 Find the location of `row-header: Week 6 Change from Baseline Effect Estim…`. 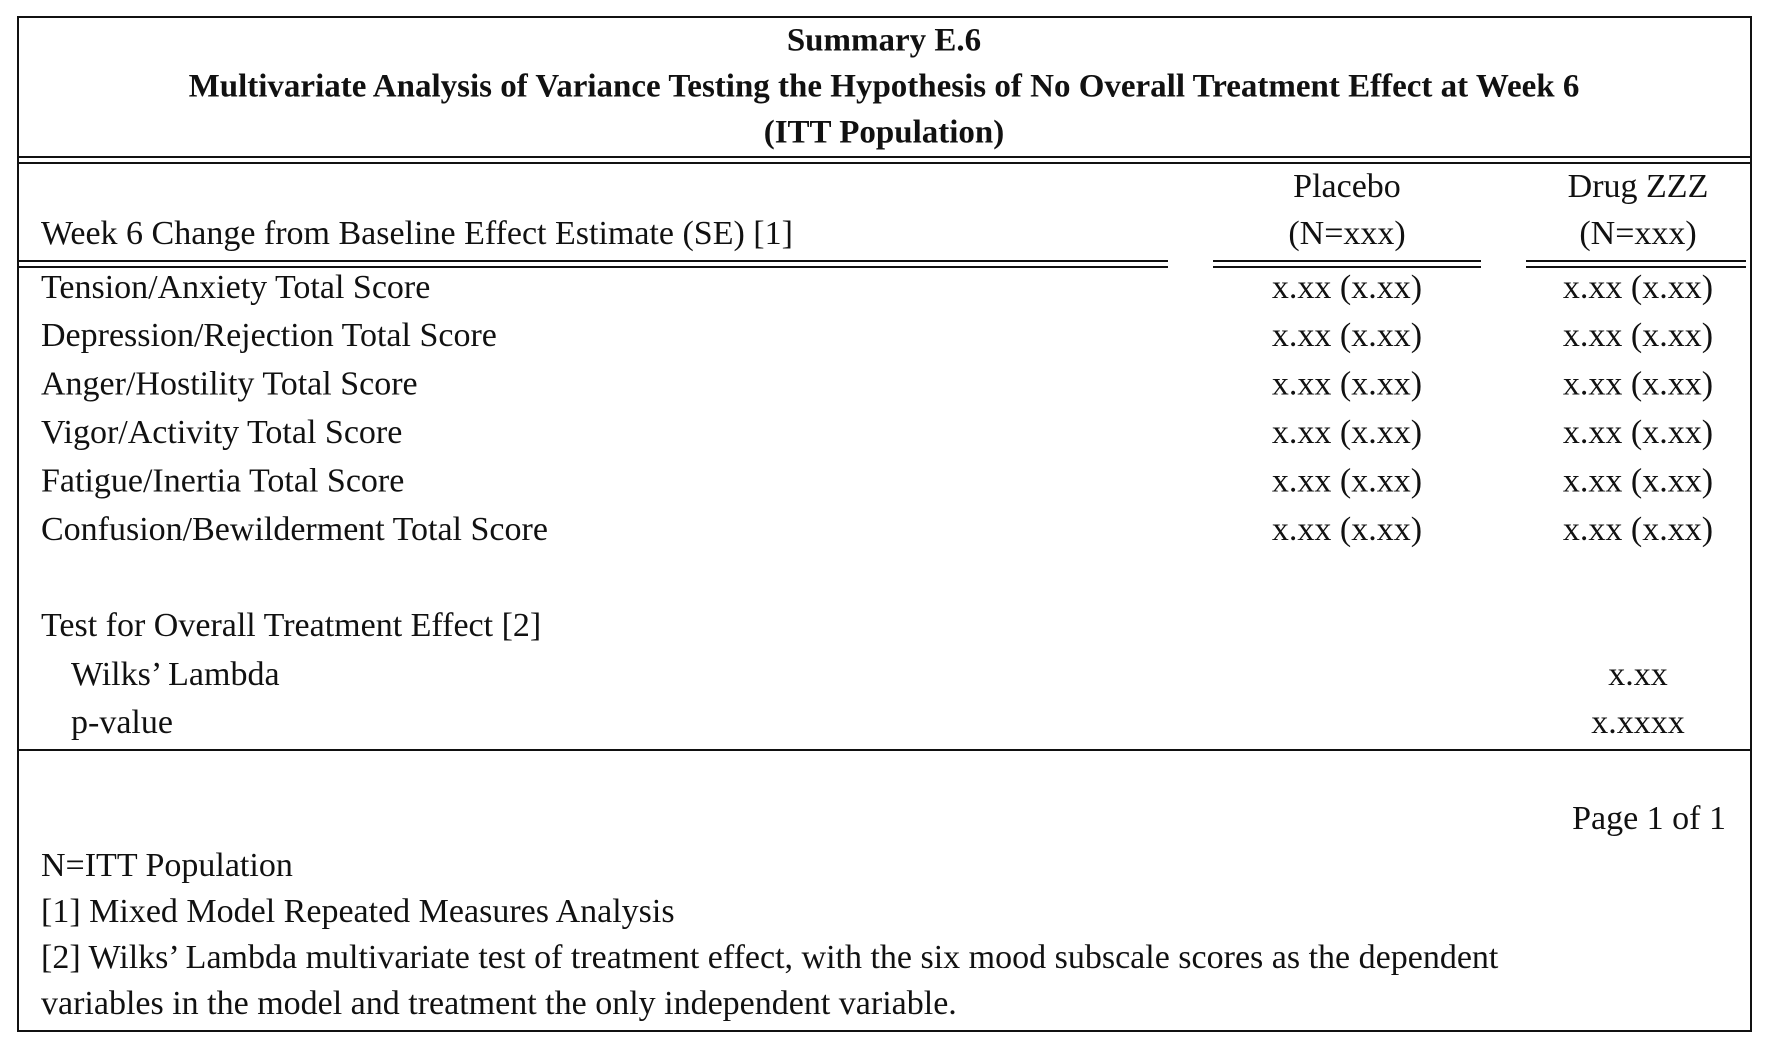

row-header: Week 6 Change from Baseline Effect Estim… is located at coordinates (417, 233).